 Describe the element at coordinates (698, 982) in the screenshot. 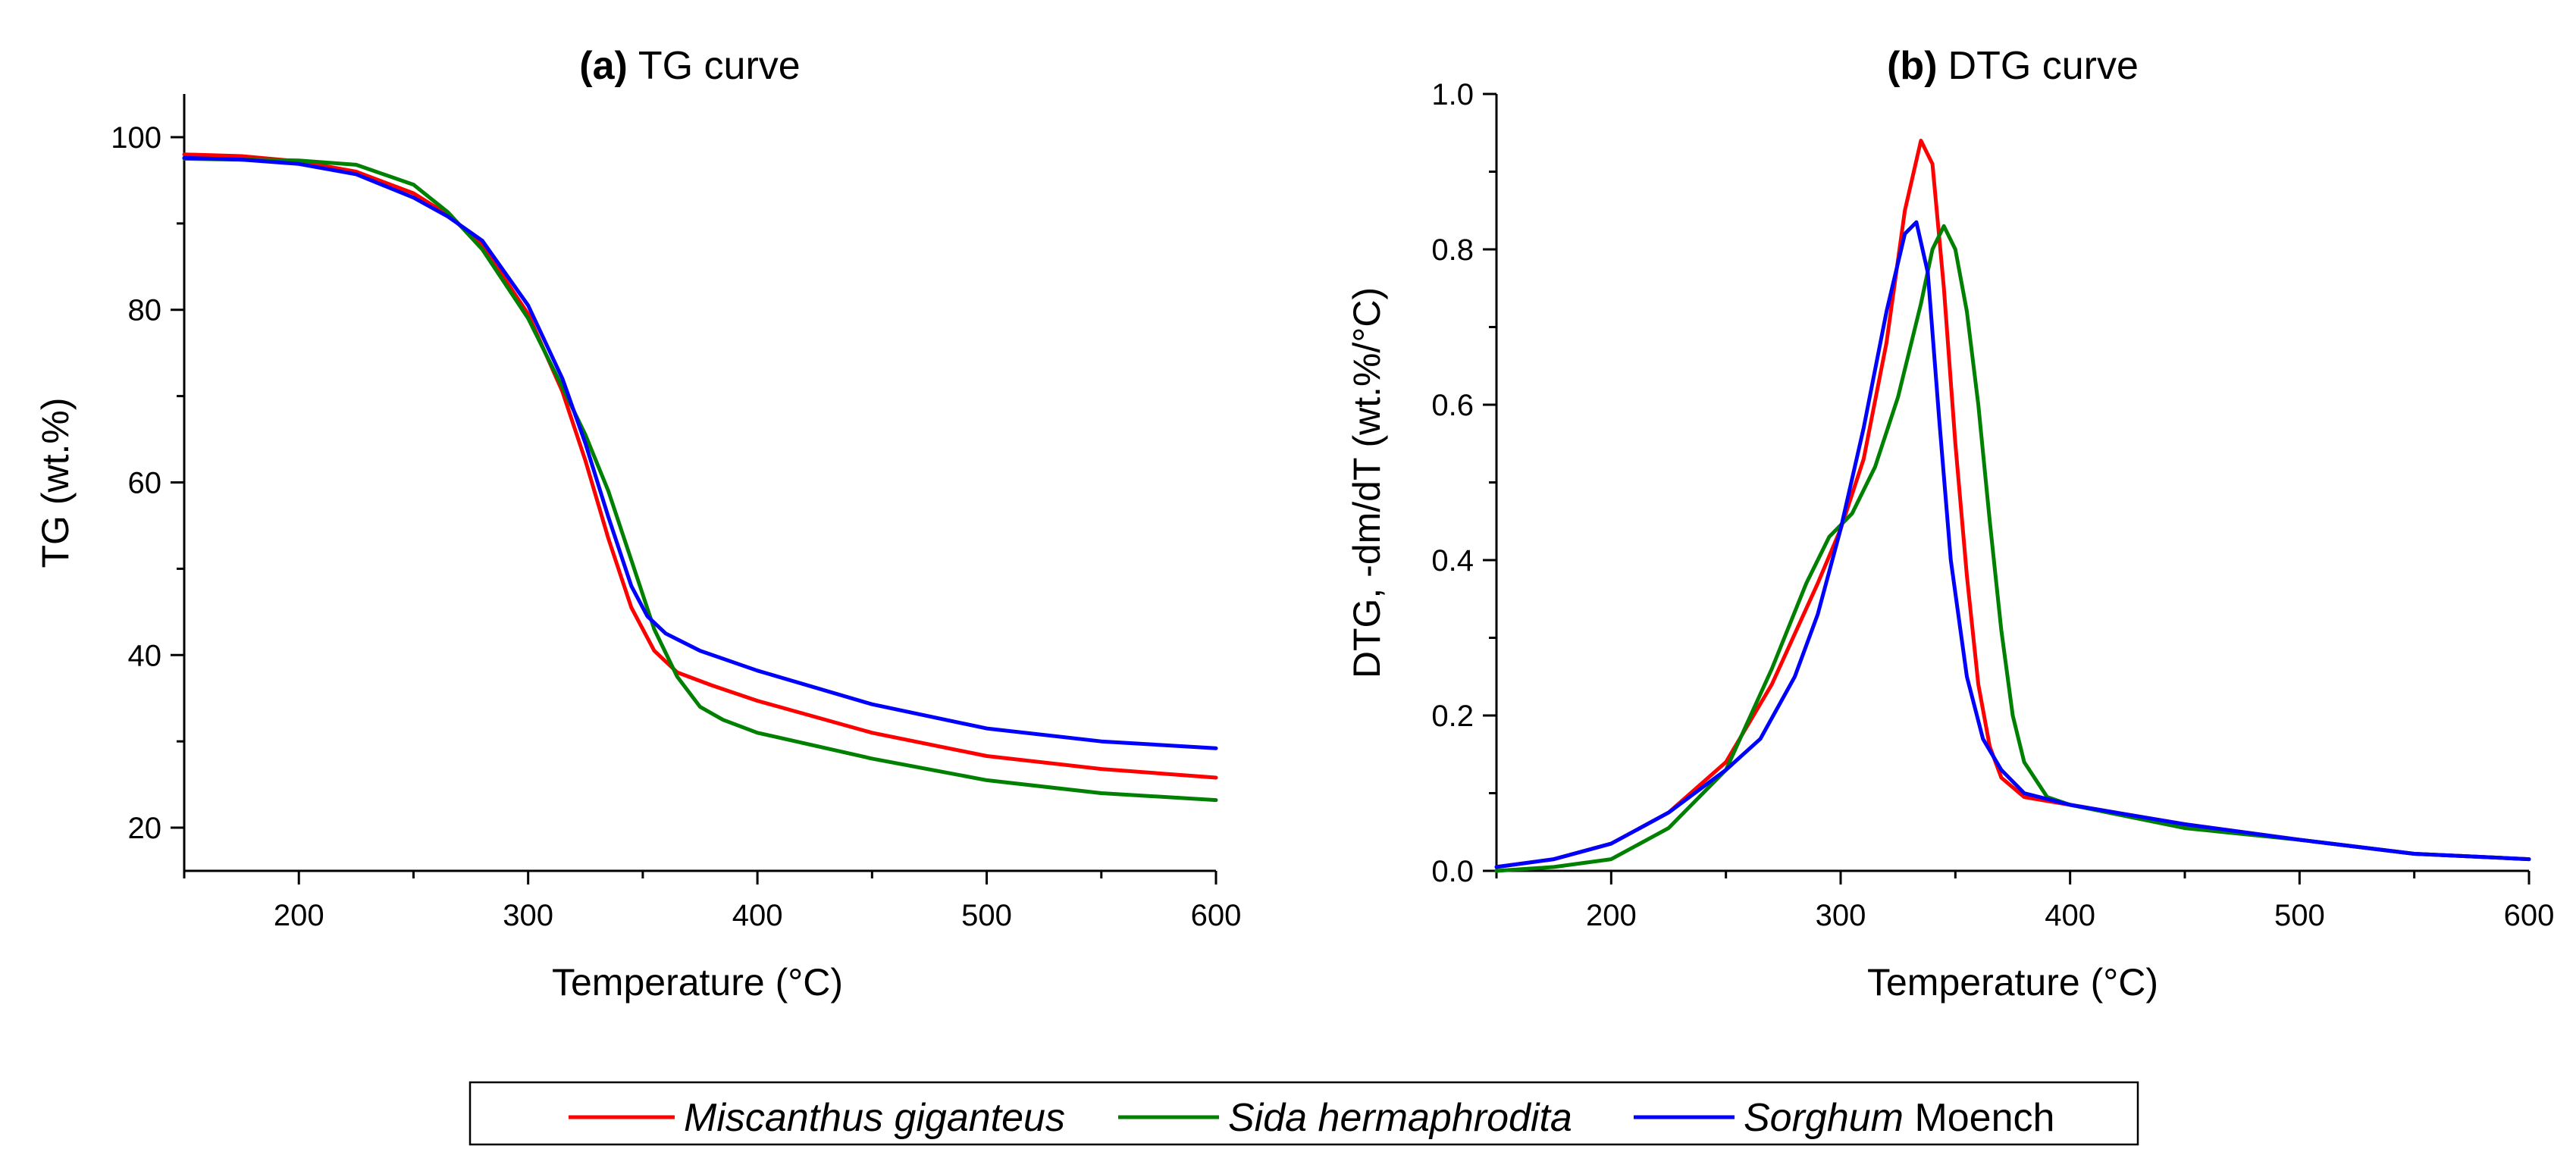

I see `panel-a-x-axis-title: Temperature (°C)` at that location.